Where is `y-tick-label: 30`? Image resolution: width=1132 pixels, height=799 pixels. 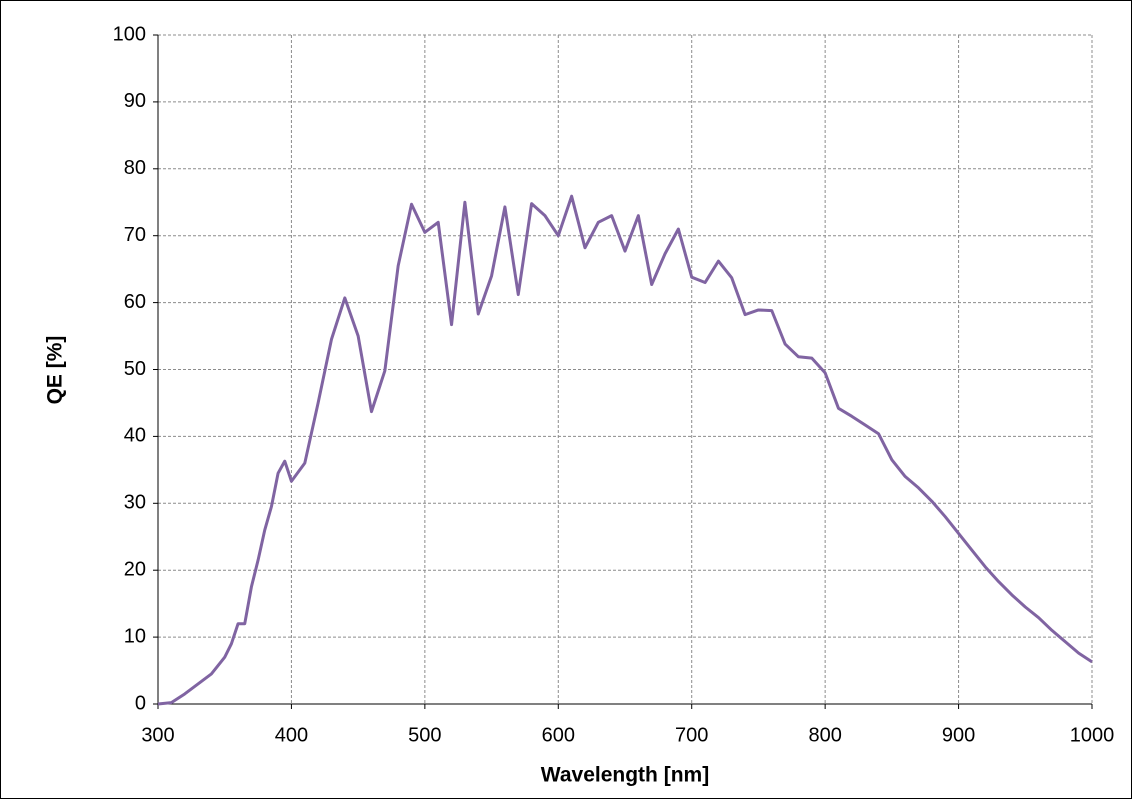
y-tick-label: 30 is located at coordinates (135, 503).